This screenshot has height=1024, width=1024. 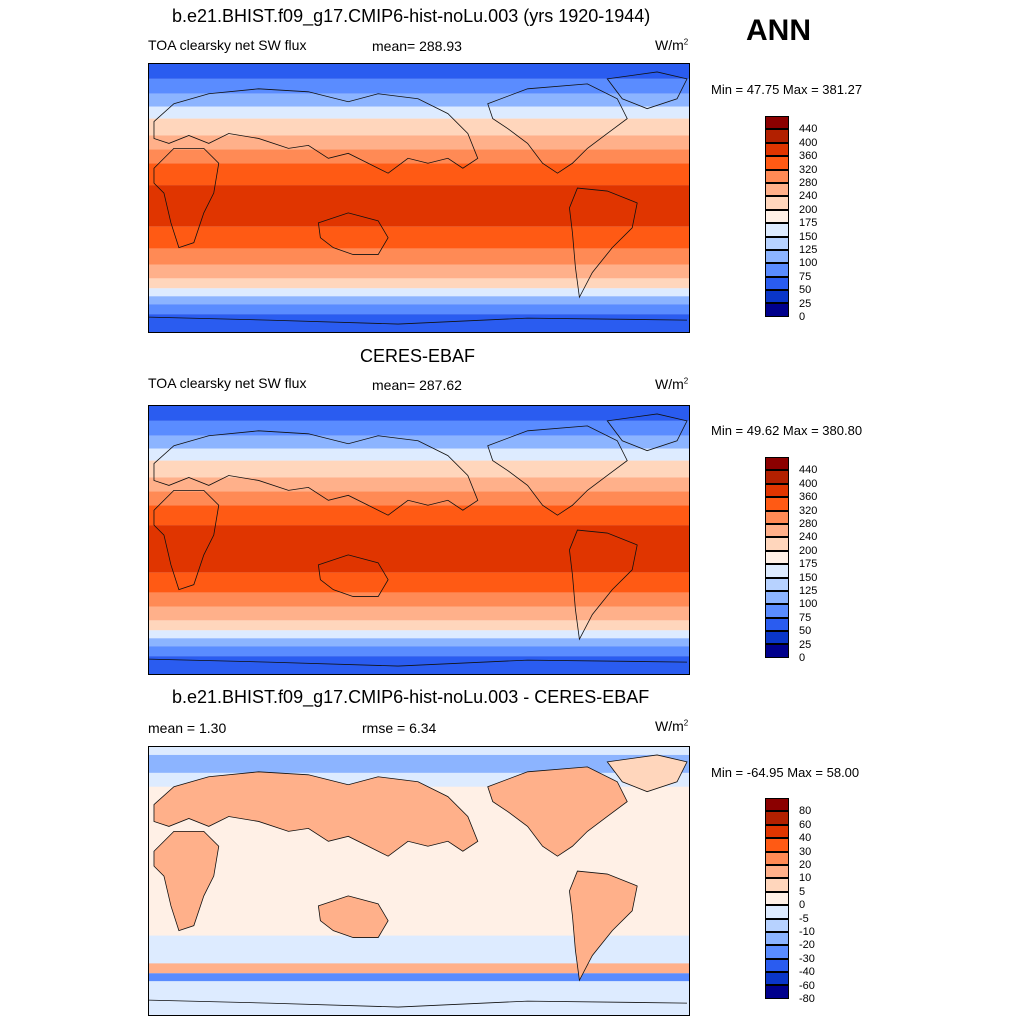 What do you see at coordinates (777, 216) in the screenshot?
I see `panel1-colorbar` at bounding box center [777, 216].